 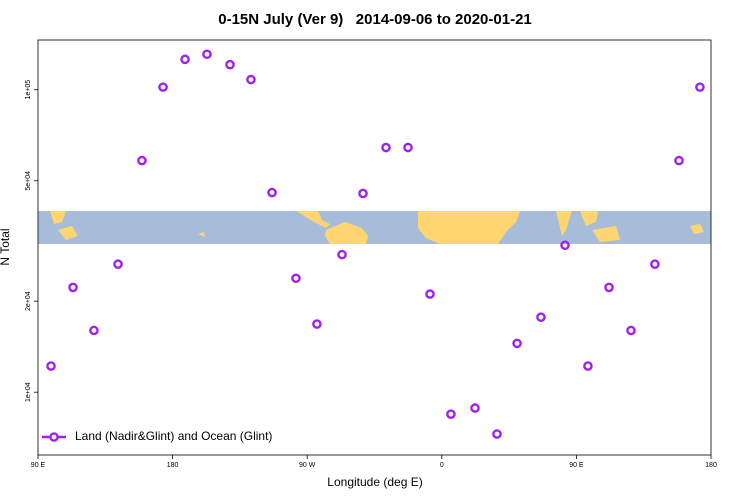 What do you see at coordinates (28, 392) in the screenshot?
I see `y-tick-label: 1e+04` at bounding box center [28, 392].